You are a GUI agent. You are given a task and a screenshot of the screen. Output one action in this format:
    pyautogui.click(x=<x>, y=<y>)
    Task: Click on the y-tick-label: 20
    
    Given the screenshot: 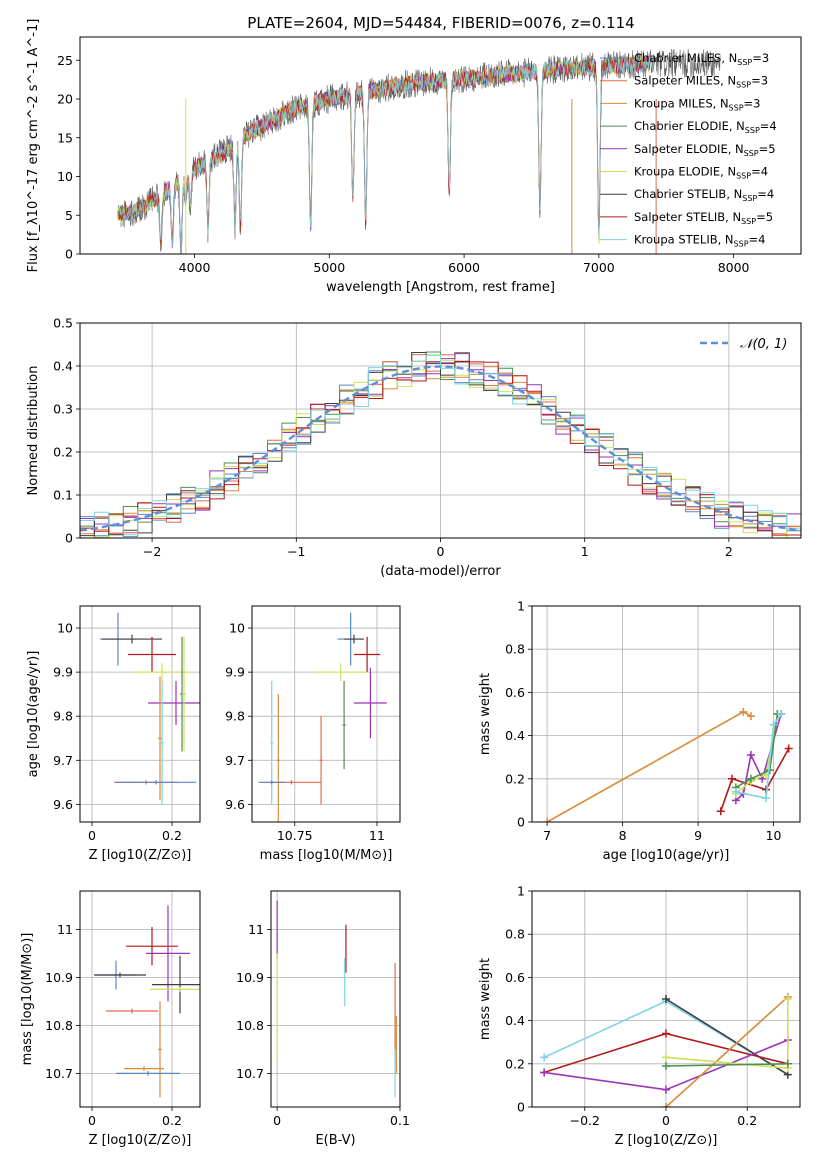 What is the action you would take?
    pyautogui.click(x=65, y=99)
    